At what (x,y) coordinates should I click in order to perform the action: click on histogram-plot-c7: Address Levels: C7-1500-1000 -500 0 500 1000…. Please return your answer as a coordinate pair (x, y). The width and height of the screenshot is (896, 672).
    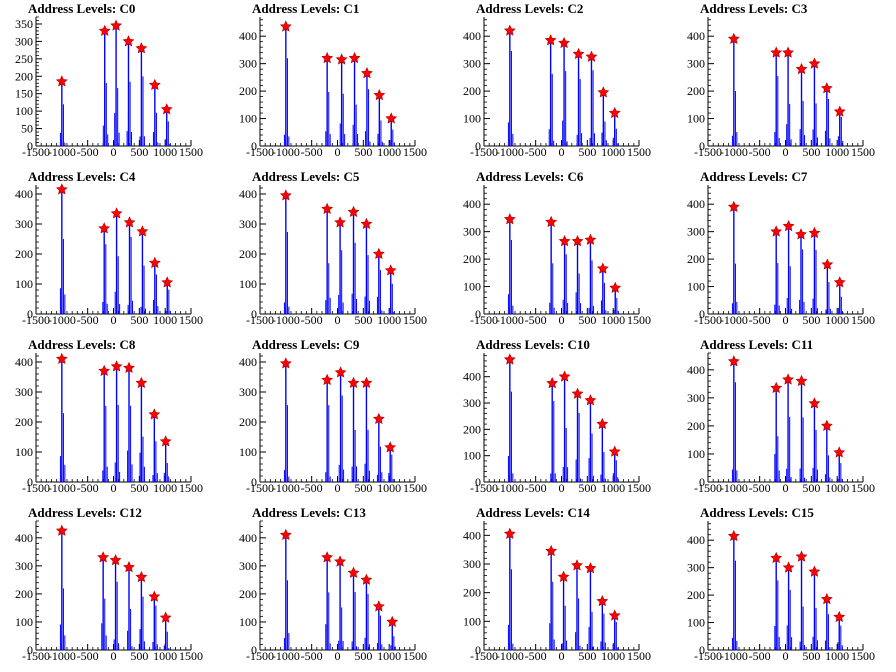
    Looking at the image, I should click on (781, 248).